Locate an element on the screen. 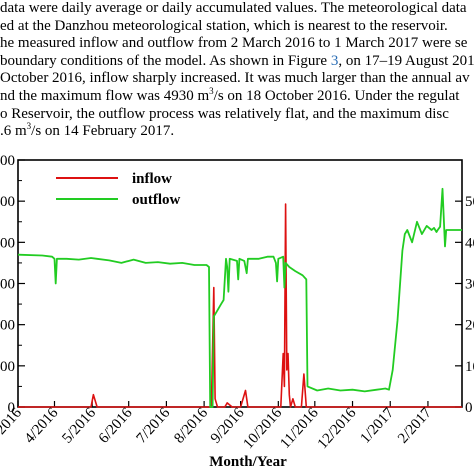  legend-label-inflow: inflow is located at coordinates (152, 179).